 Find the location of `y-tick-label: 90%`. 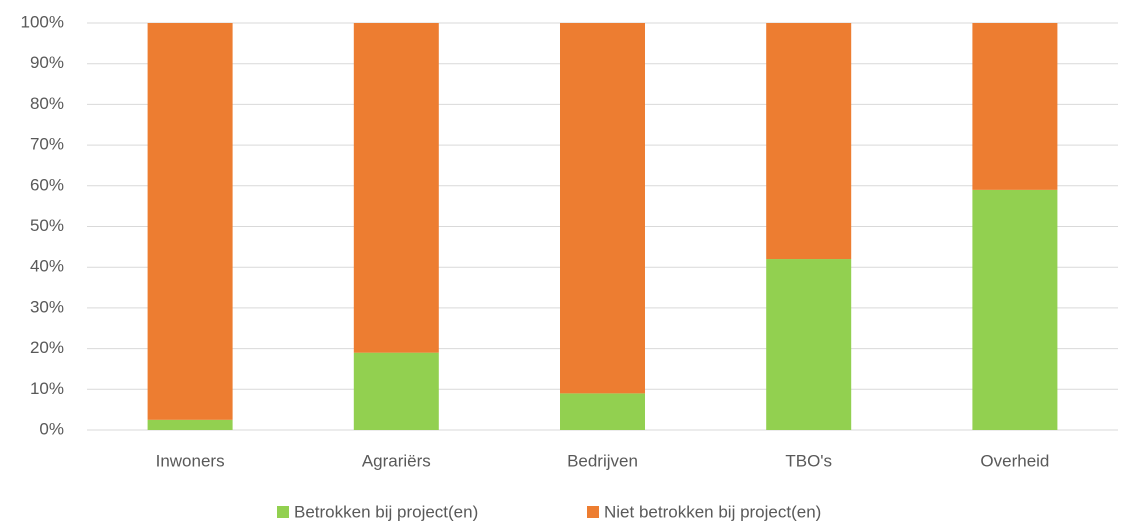

y-tick-label: 90% is located at coordinates (47, 62).